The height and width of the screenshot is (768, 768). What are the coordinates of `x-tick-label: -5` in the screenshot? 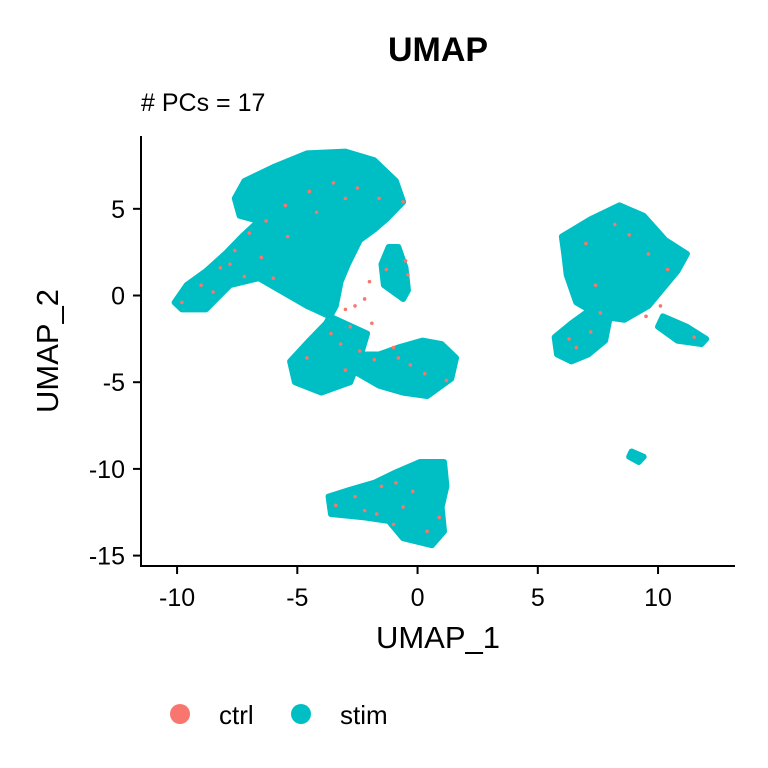 It's located at (297, 598).